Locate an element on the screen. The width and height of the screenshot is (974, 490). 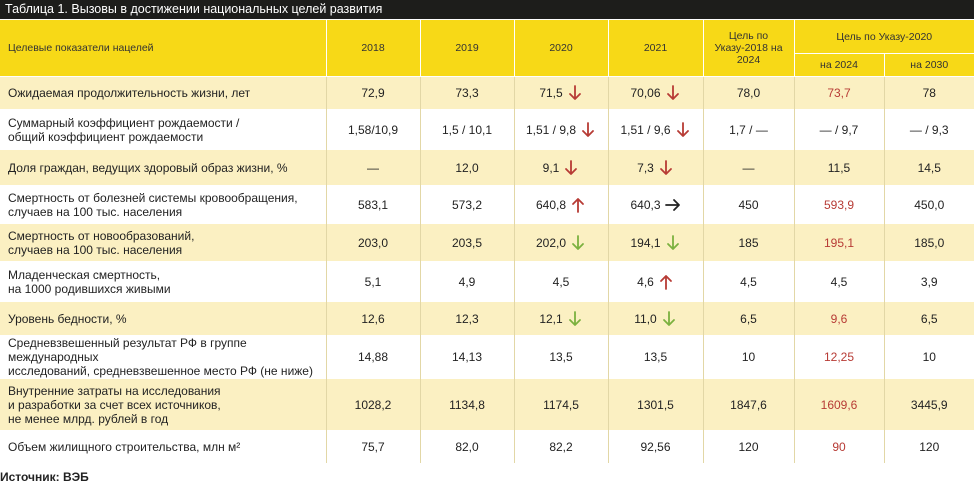
cell-value: 7,3 is located at coordinates (645, 167).